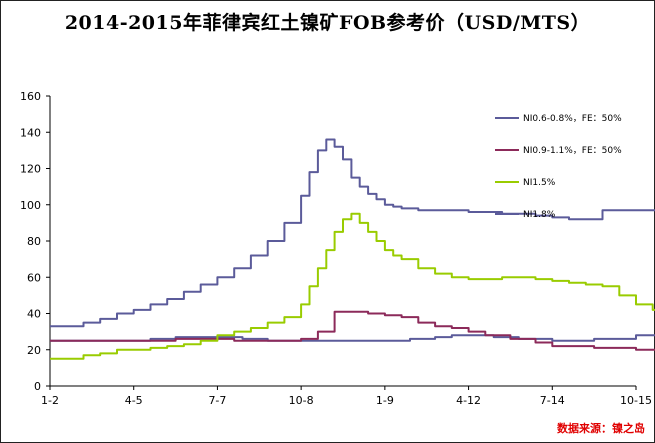 The height and width of the screenshot is (443, 655). What do you see at coordinates (327, 23) in the screenshot?
I see `chart-title: 2014-2015年菲律宾红土镍矿FOB参考价（USD/MTS）` at bounding box center [327, 23].